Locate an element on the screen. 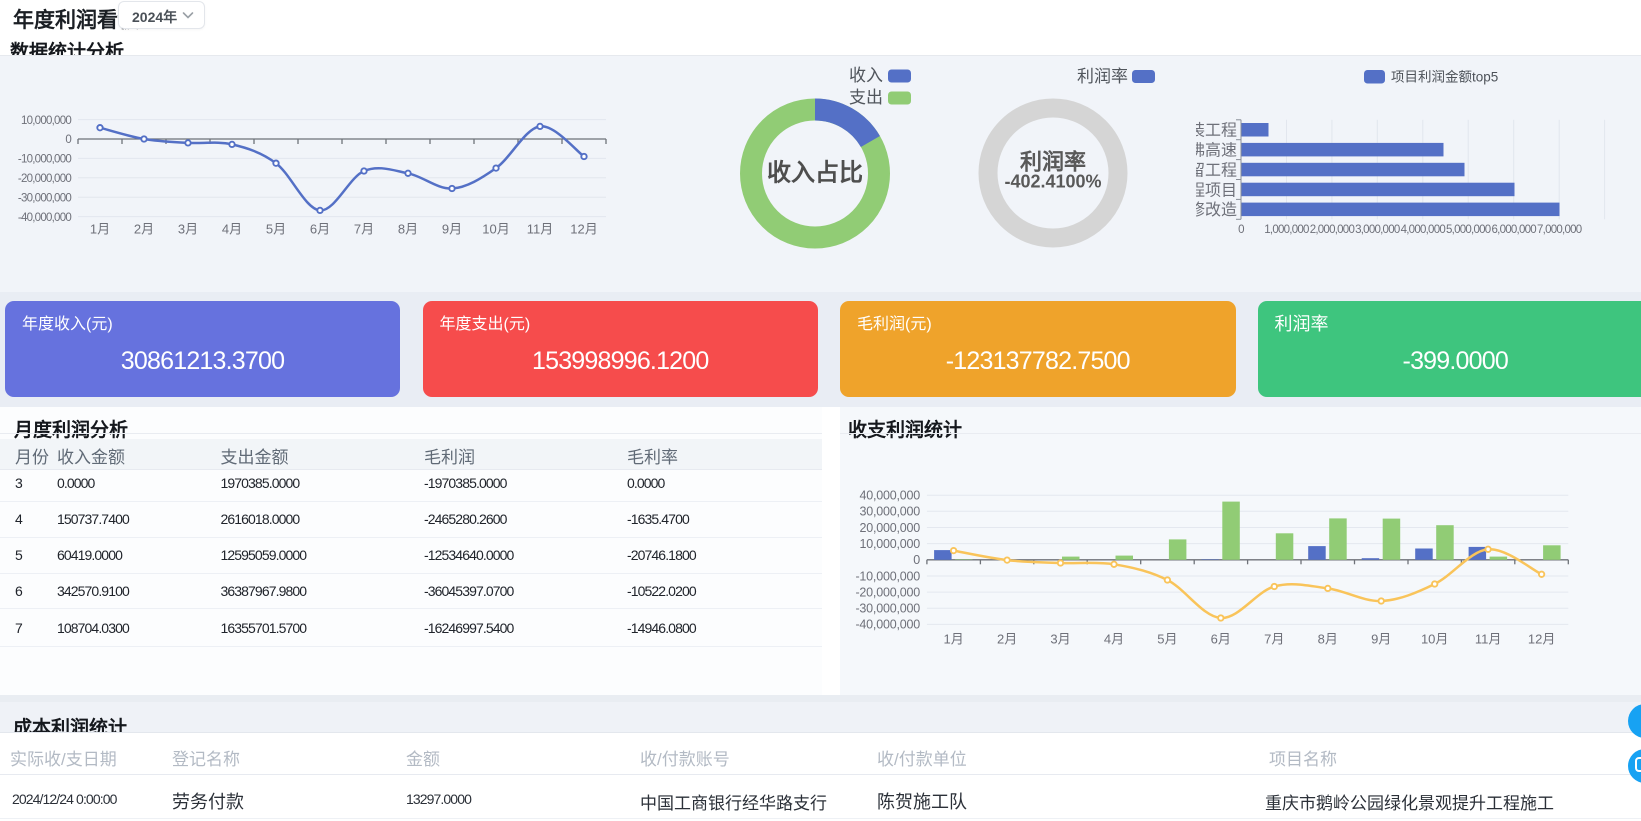  svg-text: 5,000,000 is located at coordinates (1468, 230).